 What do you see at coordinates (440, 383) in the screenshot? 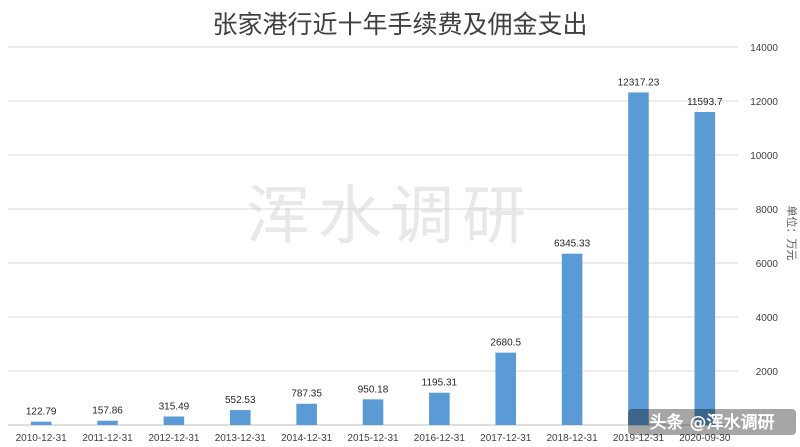
I see `data-label: 1195.31` at bounding box center [440, 383].